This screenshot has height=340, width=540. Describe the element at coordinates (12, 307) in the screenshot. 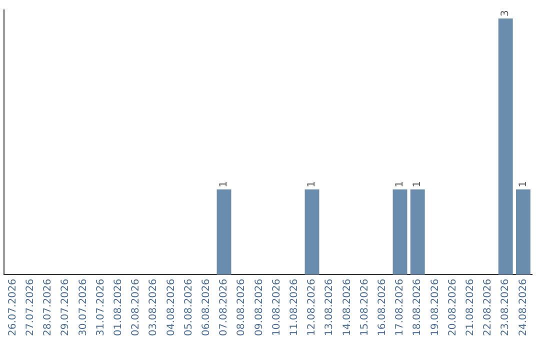

I see `x-tick-label: 26.07.2026` at that location.